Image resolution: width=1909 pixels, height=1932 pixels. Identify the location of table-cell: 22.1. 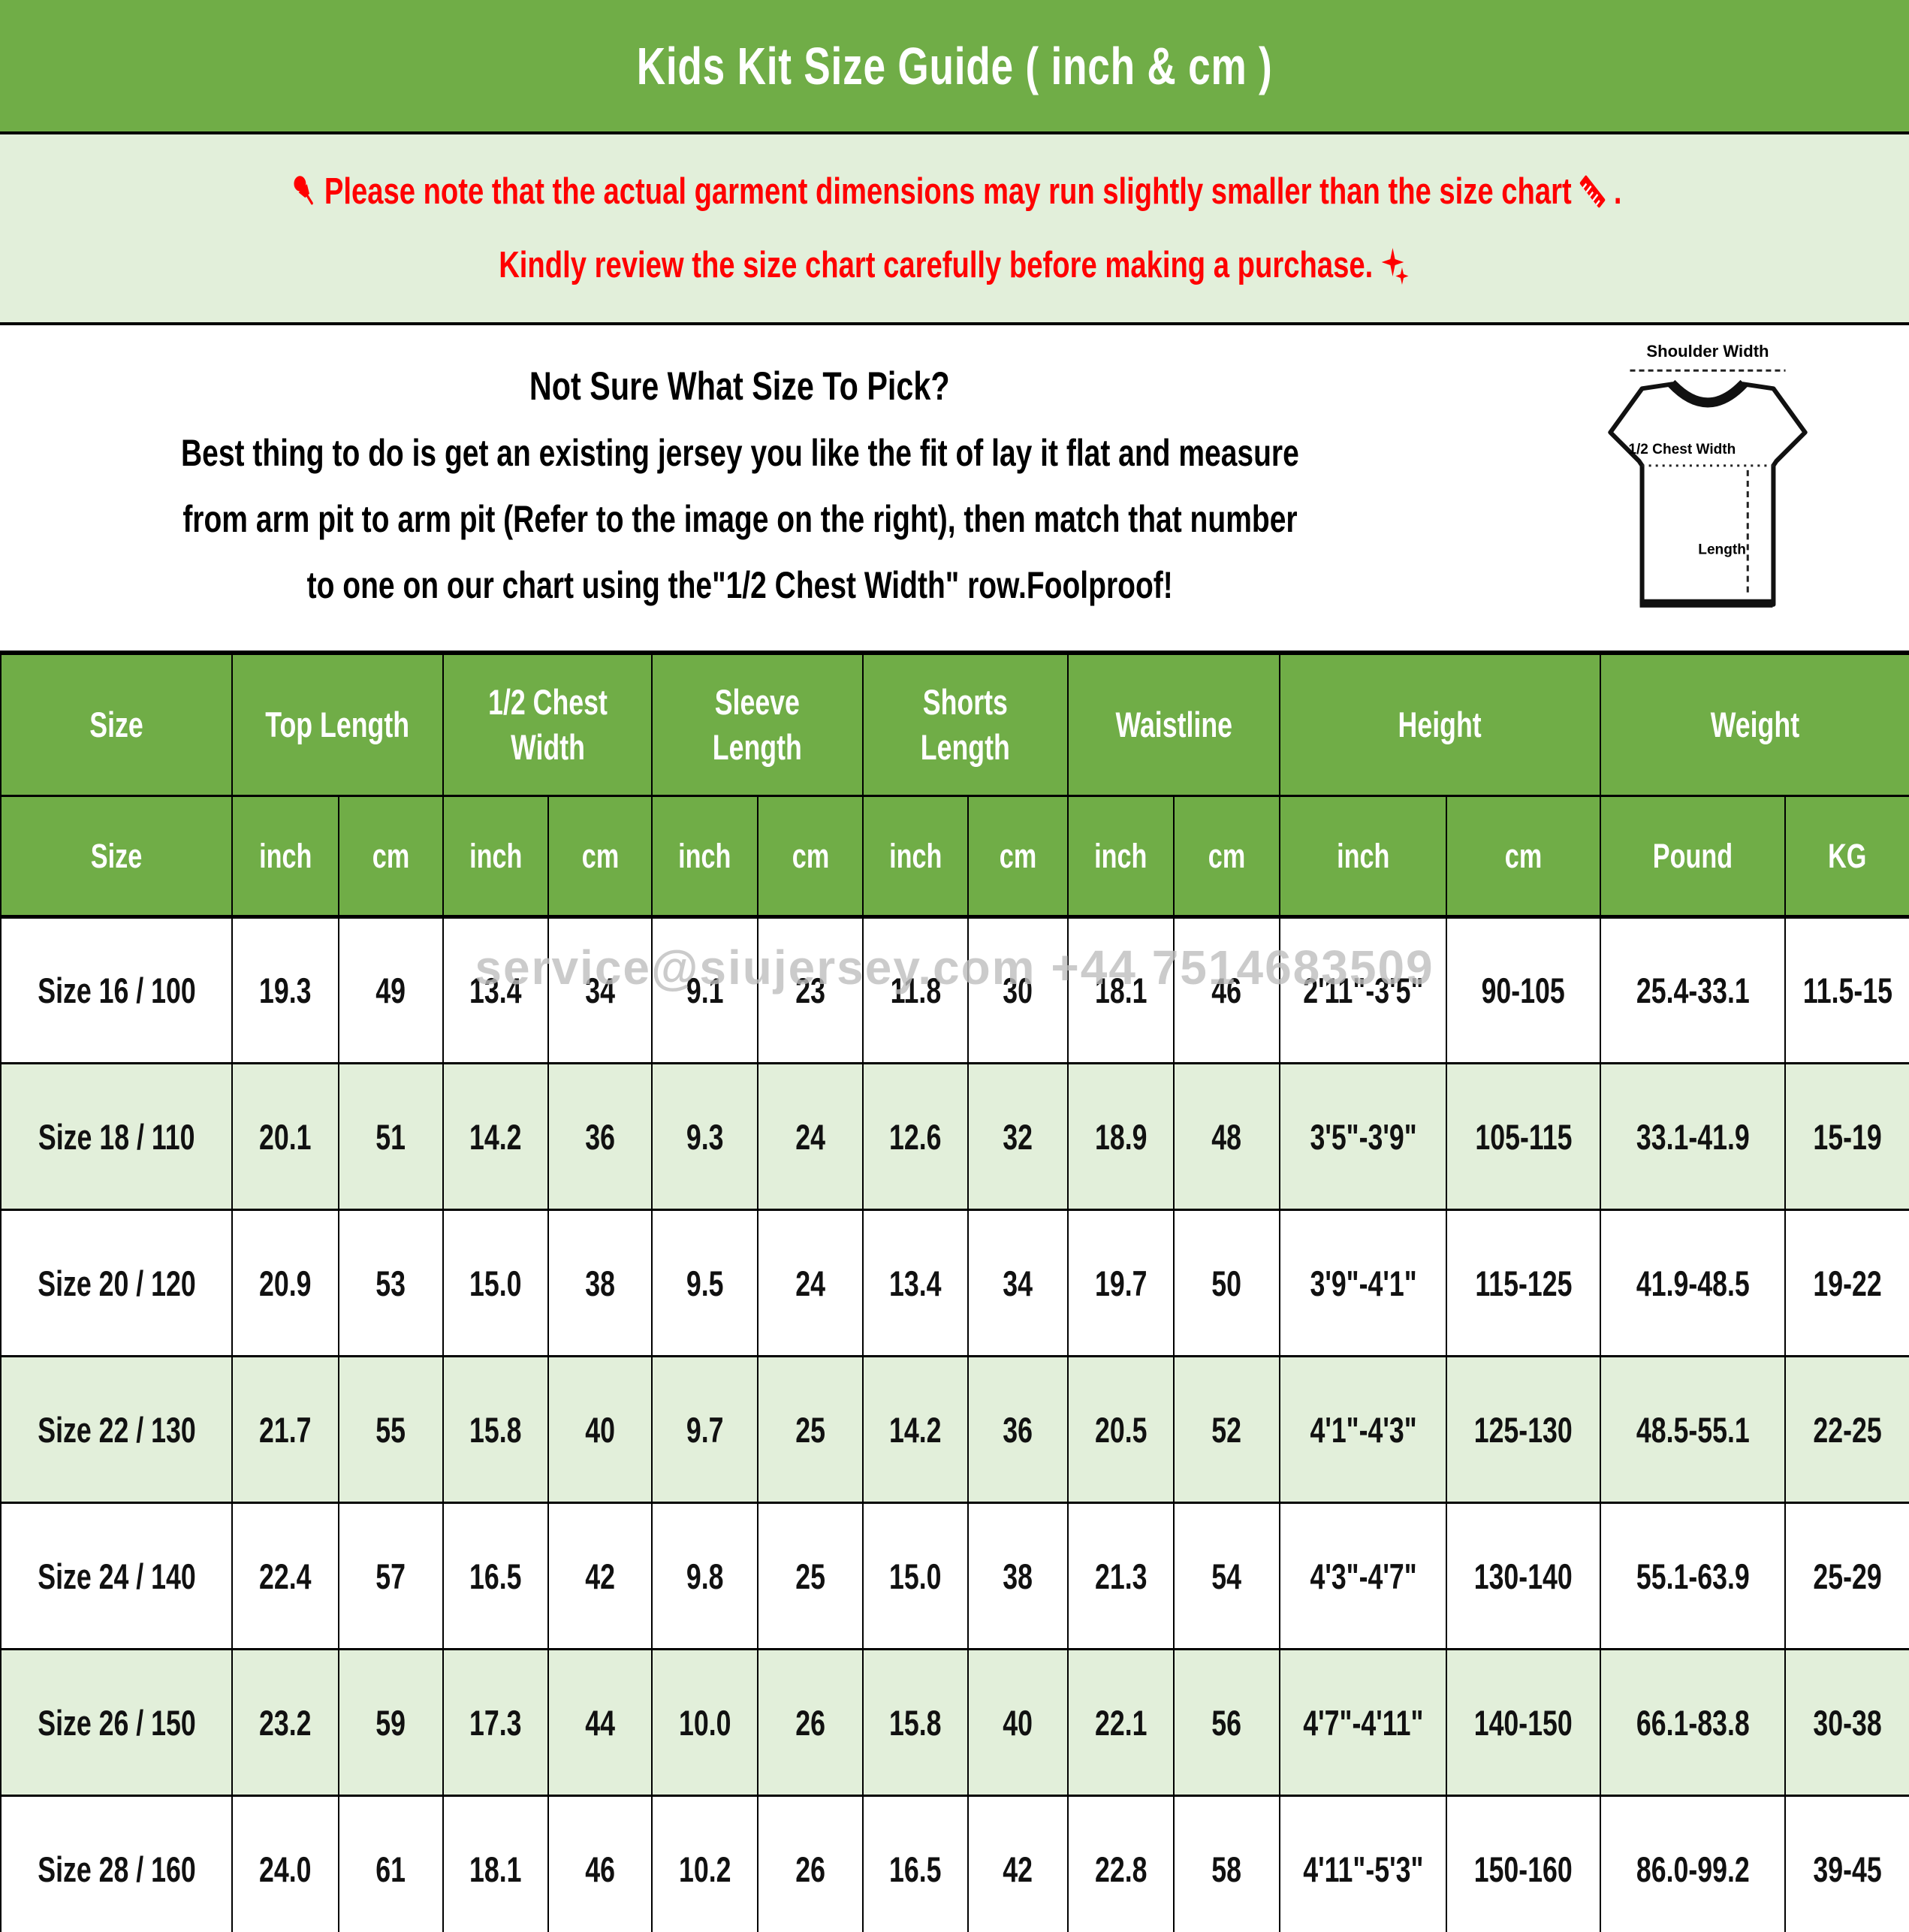
(1121, 1722).